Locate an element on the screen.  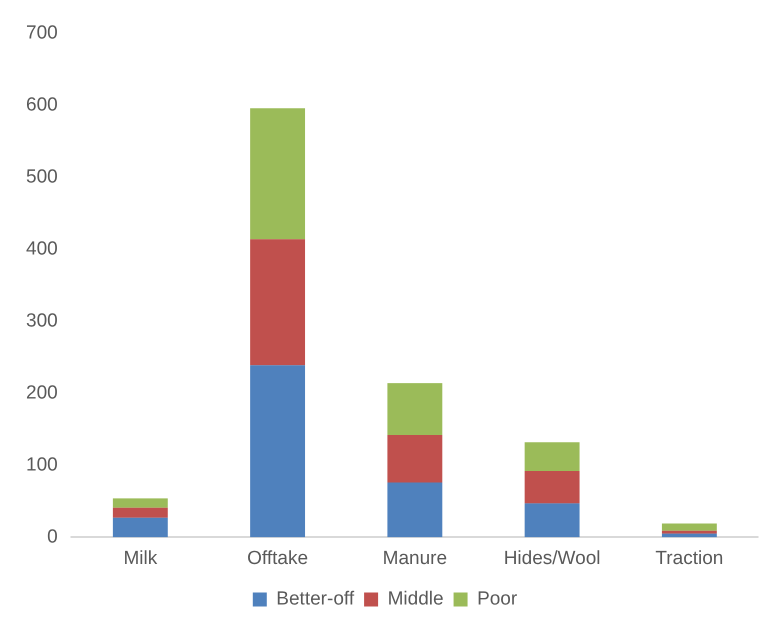
y-tick-label: 700 is located at coordinates (42, 33).